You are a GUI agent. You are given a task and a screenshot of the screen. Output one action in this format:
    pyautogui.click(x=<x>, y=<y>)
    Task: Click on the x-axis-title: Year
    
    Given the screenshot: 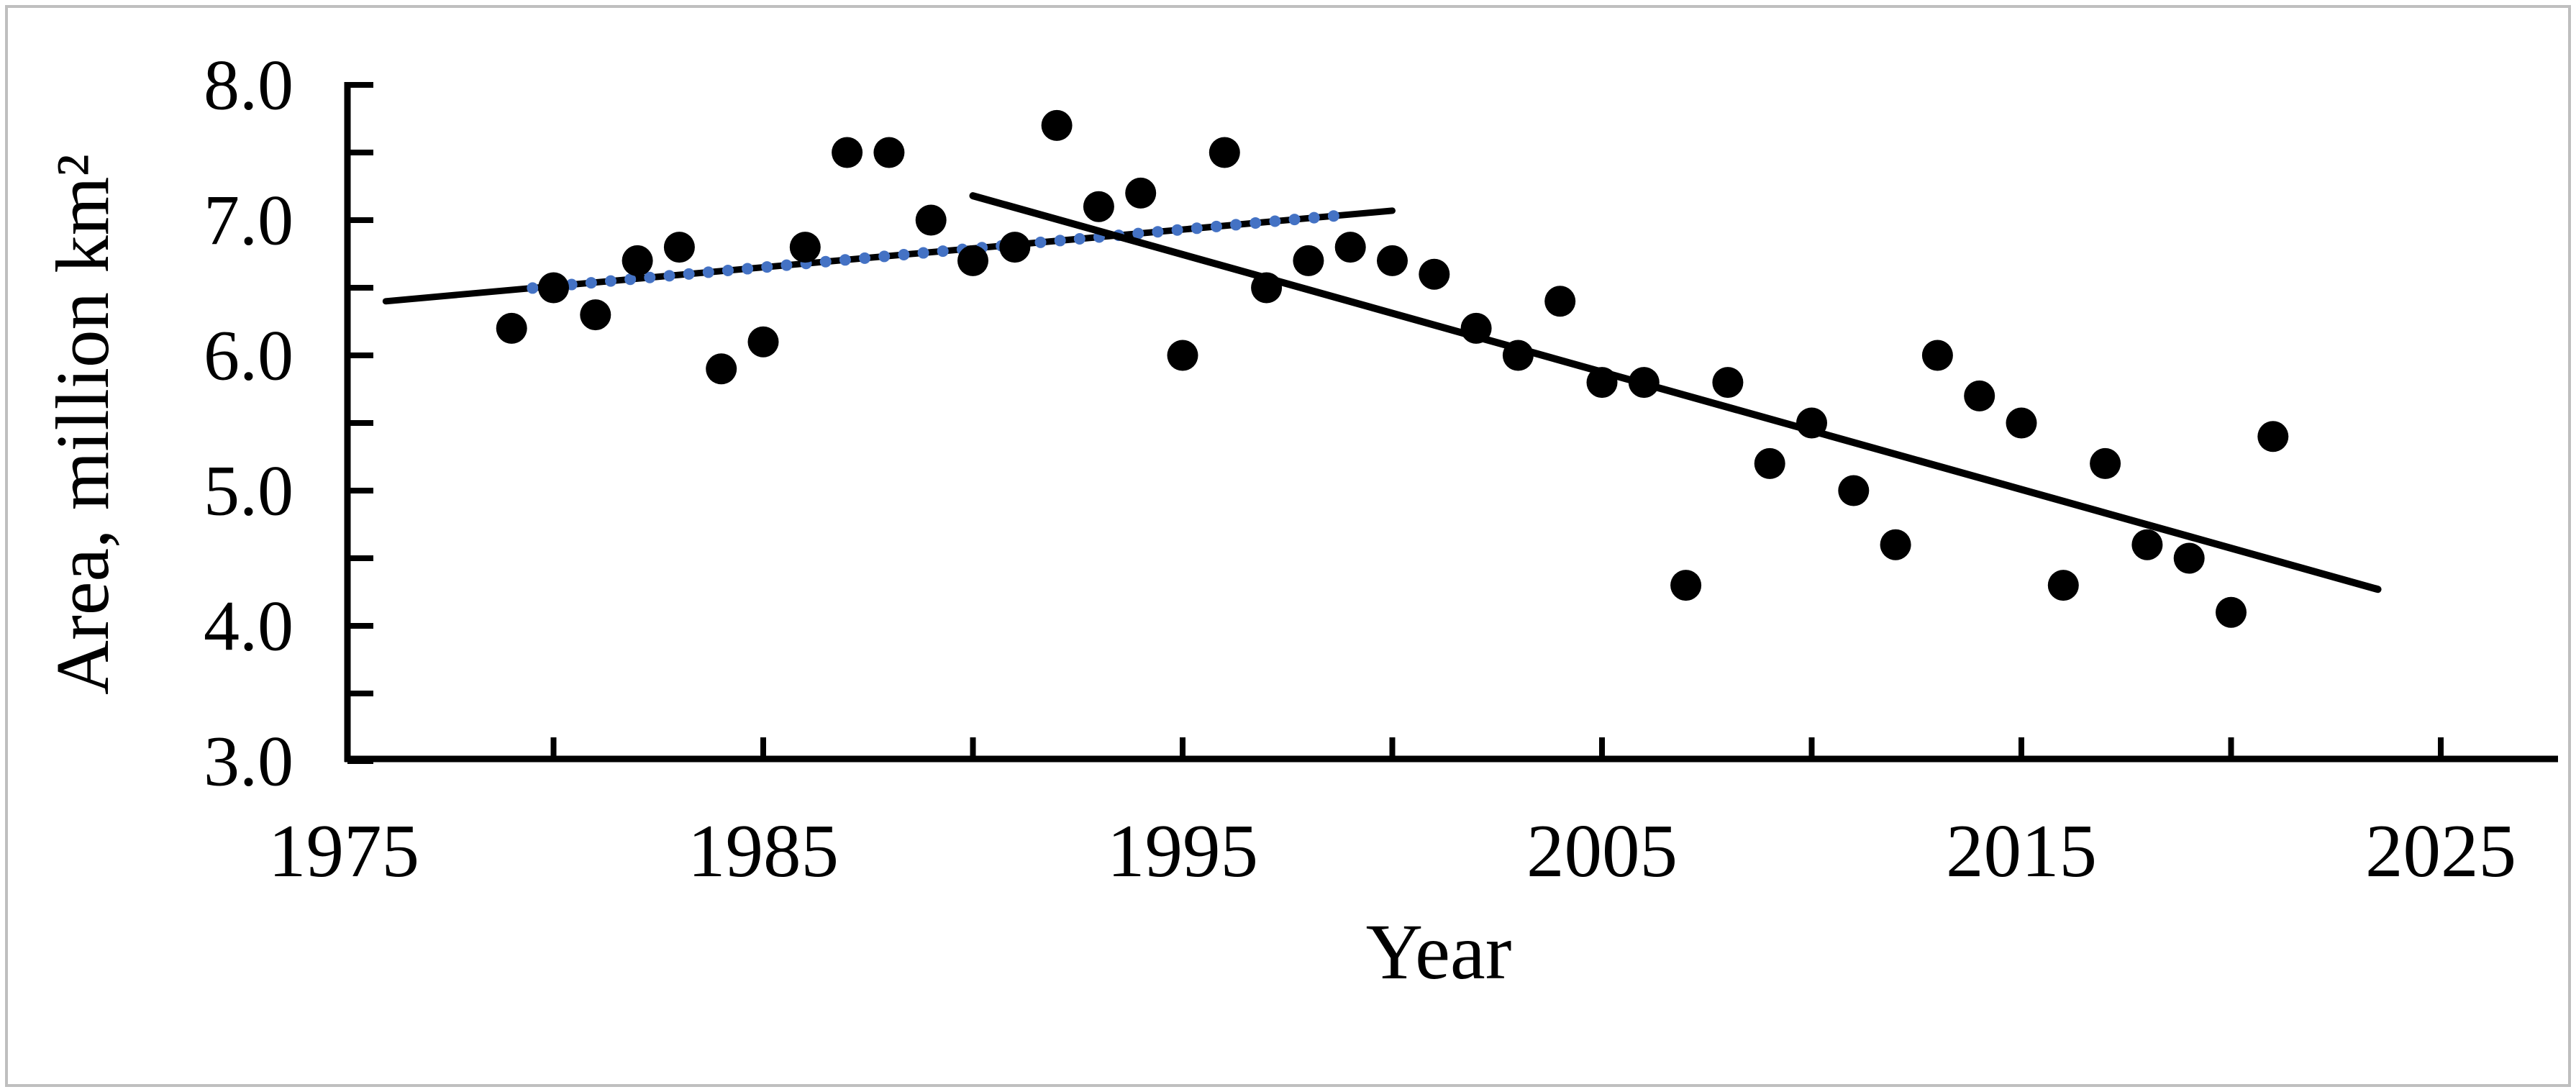 What is the action you would take?
    pyautogui.click(x=1439, y=952)
    